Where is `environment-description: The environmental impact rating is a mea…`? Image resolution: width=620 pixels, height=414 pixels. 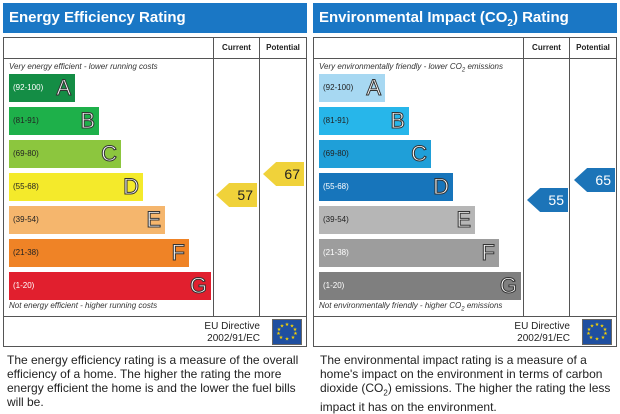 environment-description: The environmental impact rating is a mea… is located at coordinates (465, 383).